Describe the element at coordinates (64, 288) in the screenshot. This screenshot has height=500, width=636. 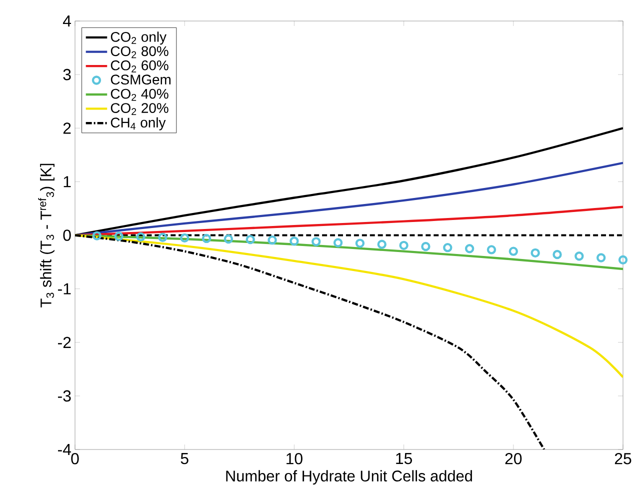
I see `y-tick-label: -1` at that location.